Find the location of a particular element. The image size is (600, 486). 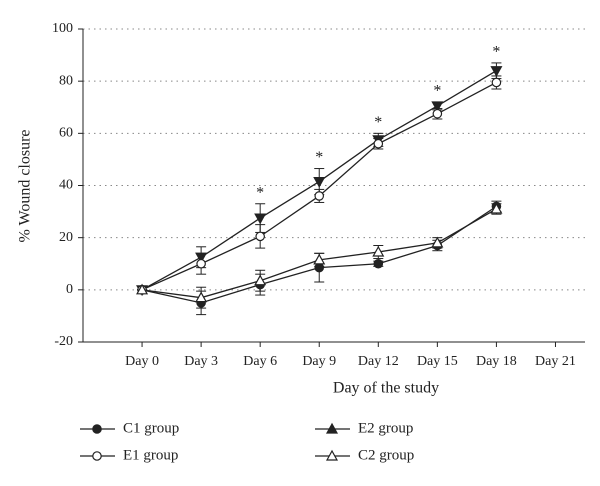

x-tick-label: Day 18 is located at coordinates (496, 361).